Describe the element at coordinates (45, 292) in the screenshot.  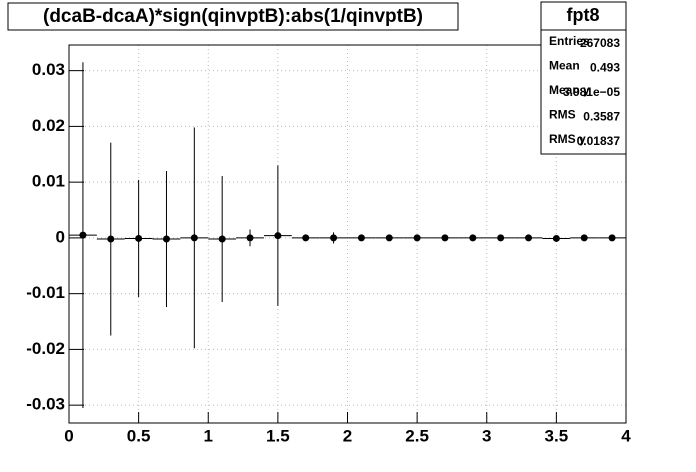
I see `y-tick-label: -0.01` at that location.